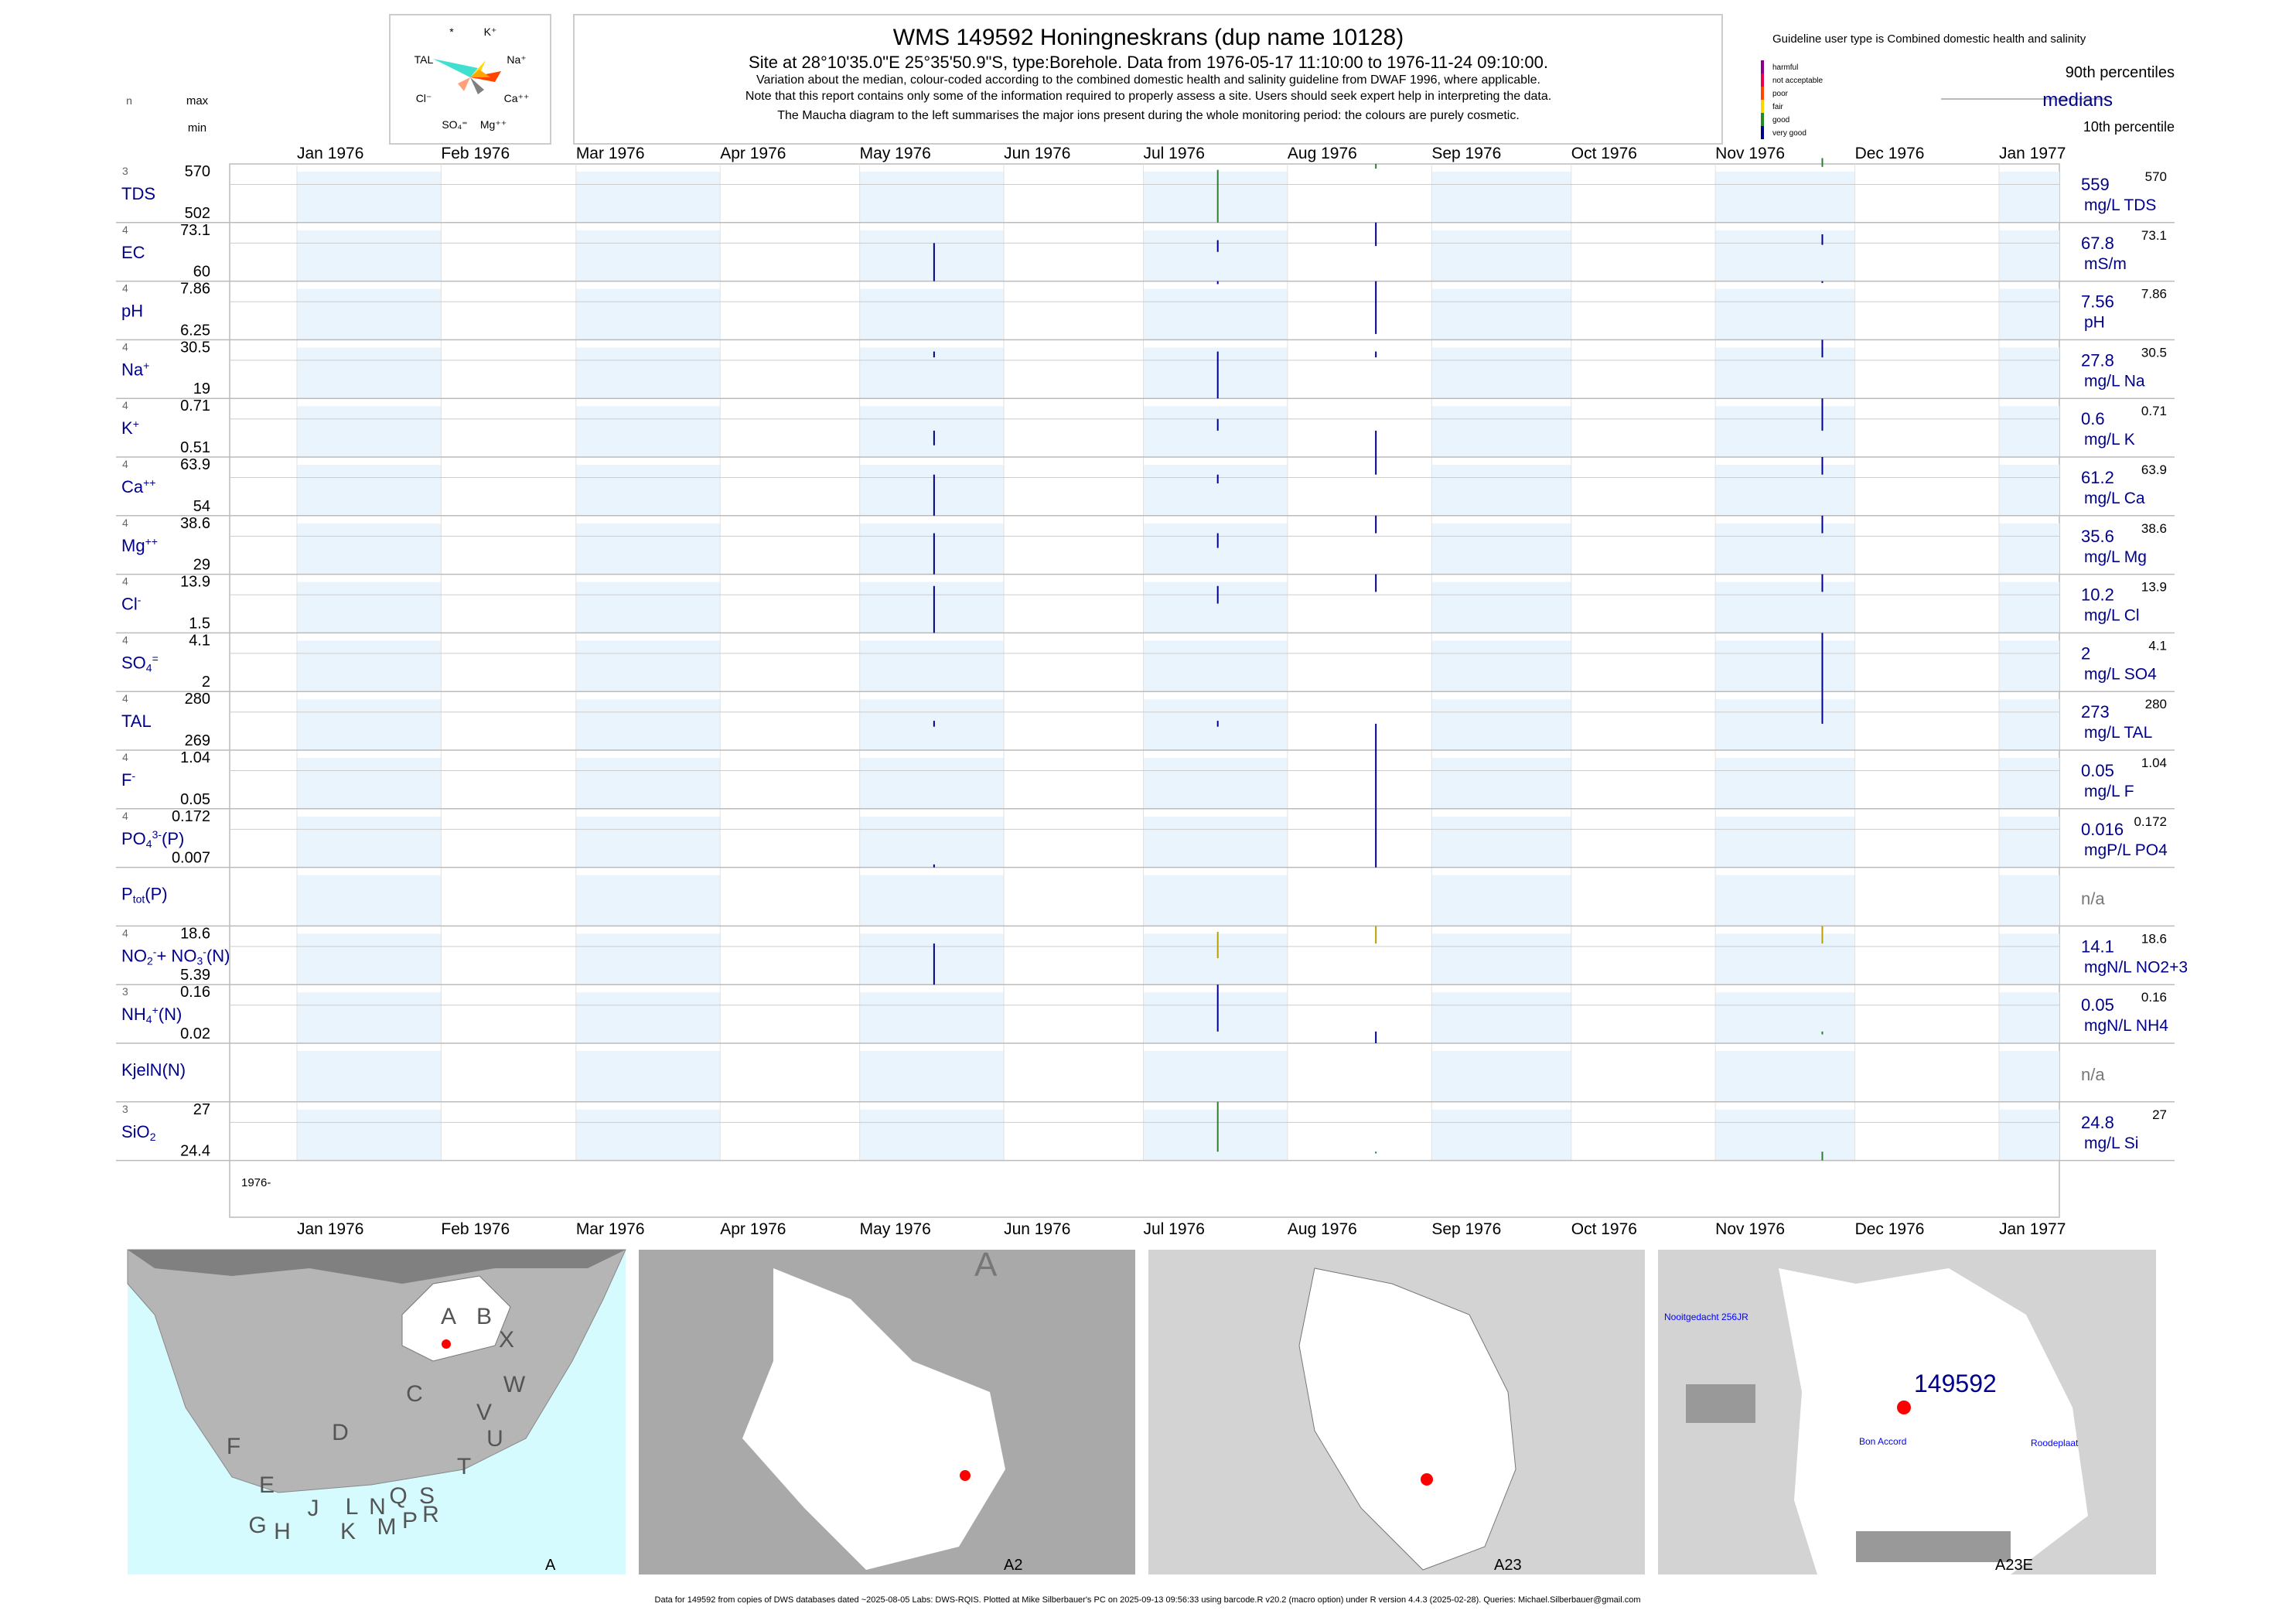 This screenshot has height=1624, width=2296. What do you see at coordinates (138, 1132) in the screenshot?
I see `row-label: SiO2` at bounding box center [138, 1132].